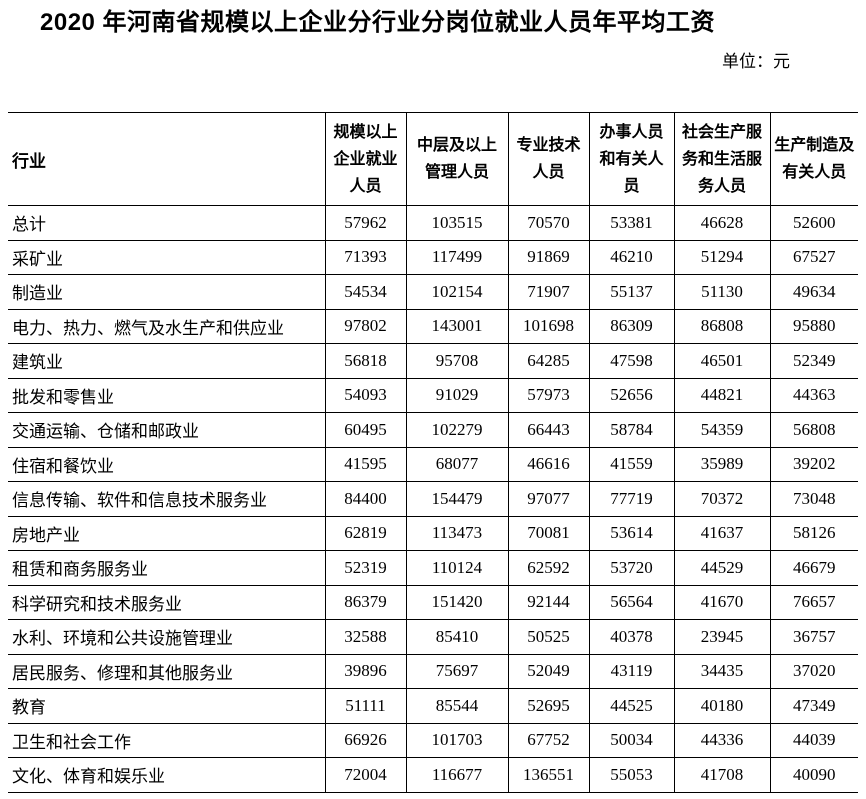 Image resolution: width=866 pixels, height=799 pixels. I want to click on value-cell: 52695, so click(548, 706).